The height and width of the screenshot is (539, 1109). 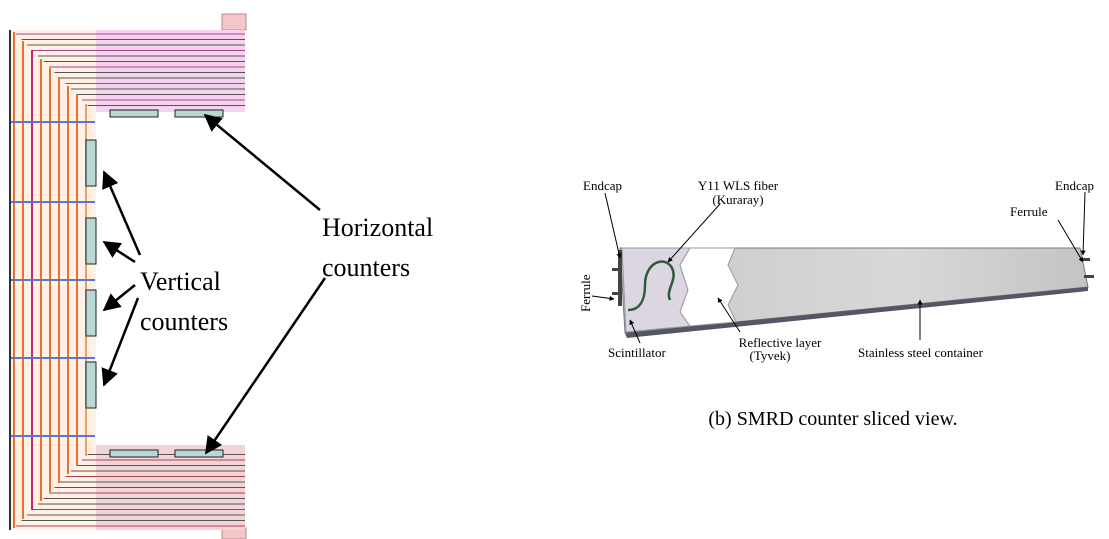 What do you see at coordinates (651, 286) in the screenshot?
I see `fiber` at bounding box center [651, 286].